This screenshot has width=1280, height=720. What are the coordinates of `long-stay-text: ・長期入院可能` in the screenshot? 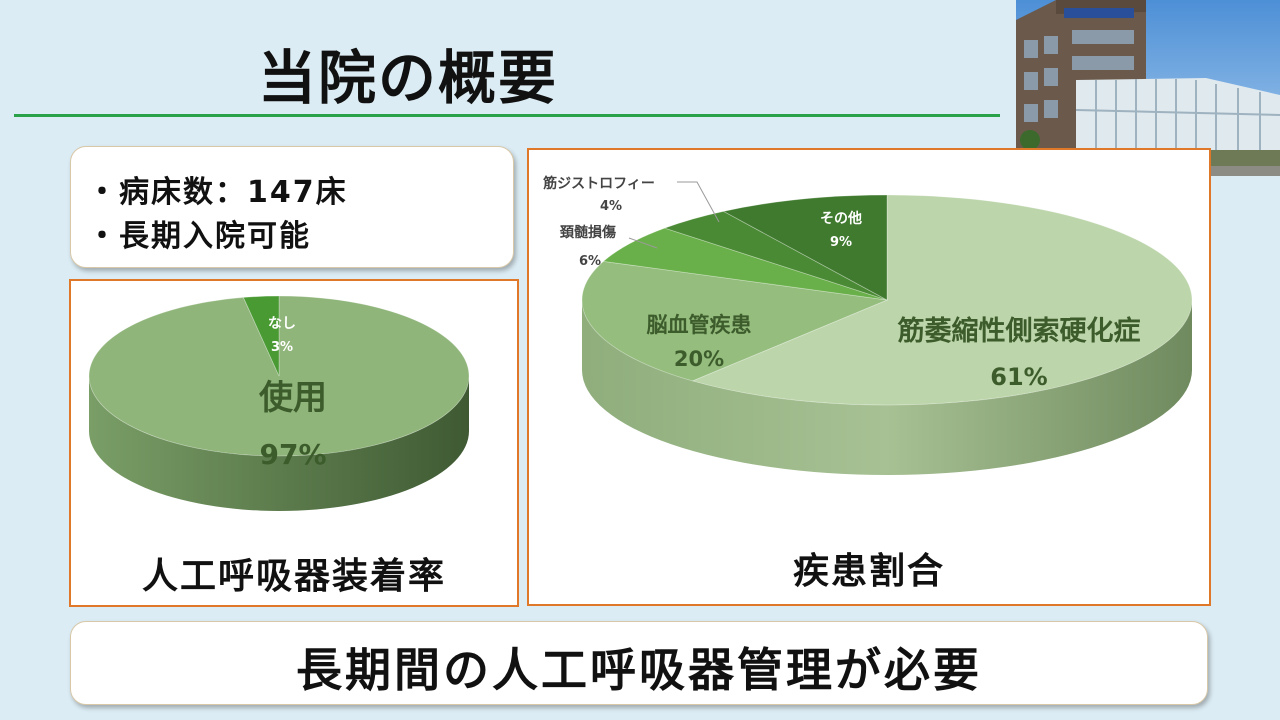 It's located at (199, 236).